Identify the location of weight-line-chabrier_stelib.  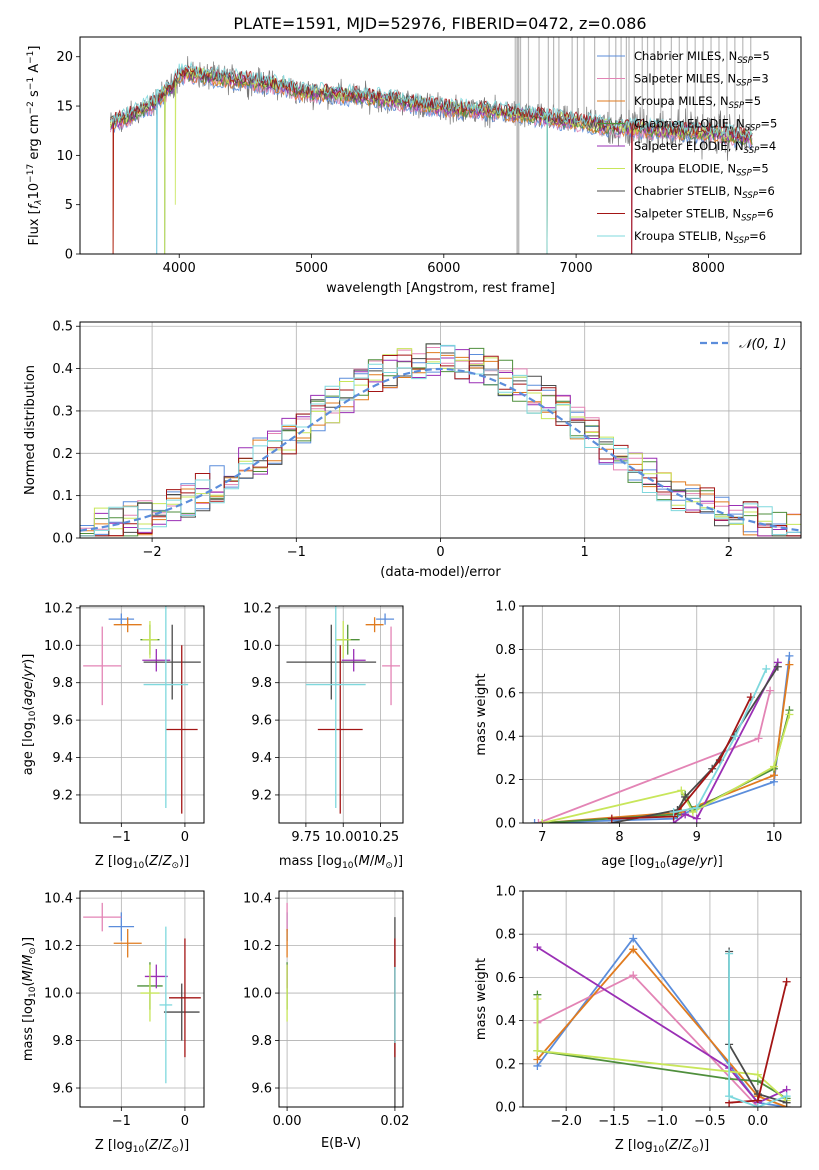
(695, 744).